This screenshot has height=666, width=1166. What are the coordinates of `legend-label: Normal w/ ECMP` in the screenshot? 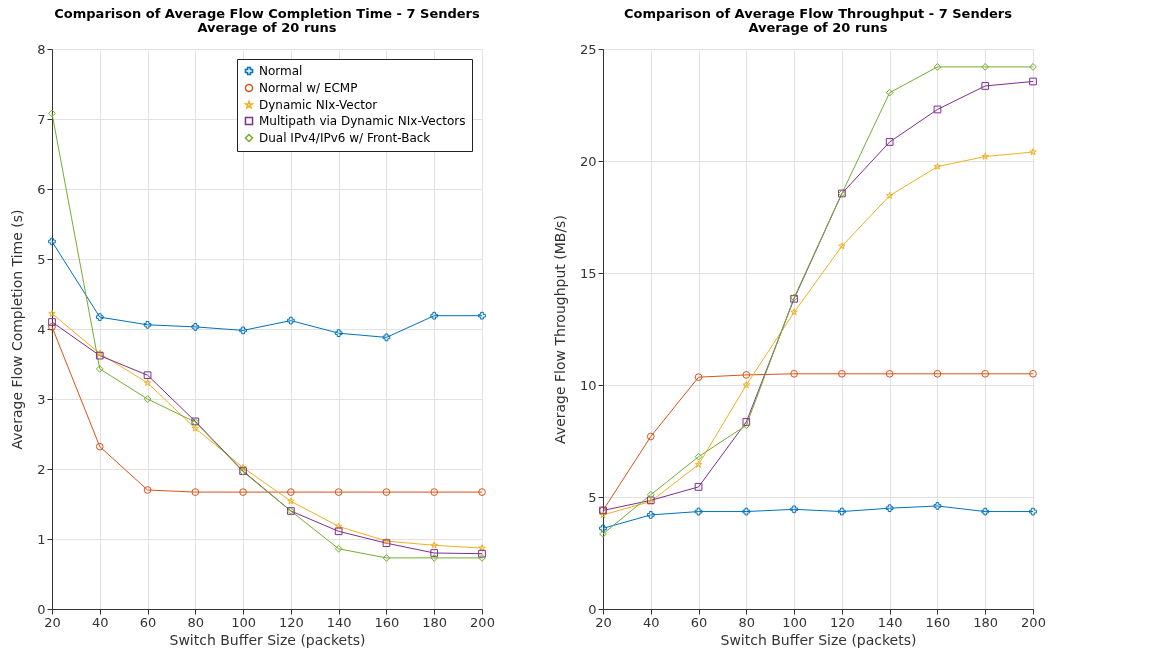 It's located at (308, 88).